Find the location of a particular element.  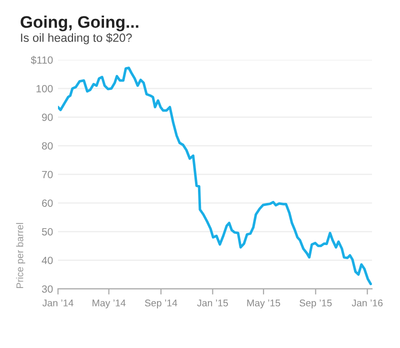

x-tick-label: Jan ’15 is located at coordinates (212, 303).